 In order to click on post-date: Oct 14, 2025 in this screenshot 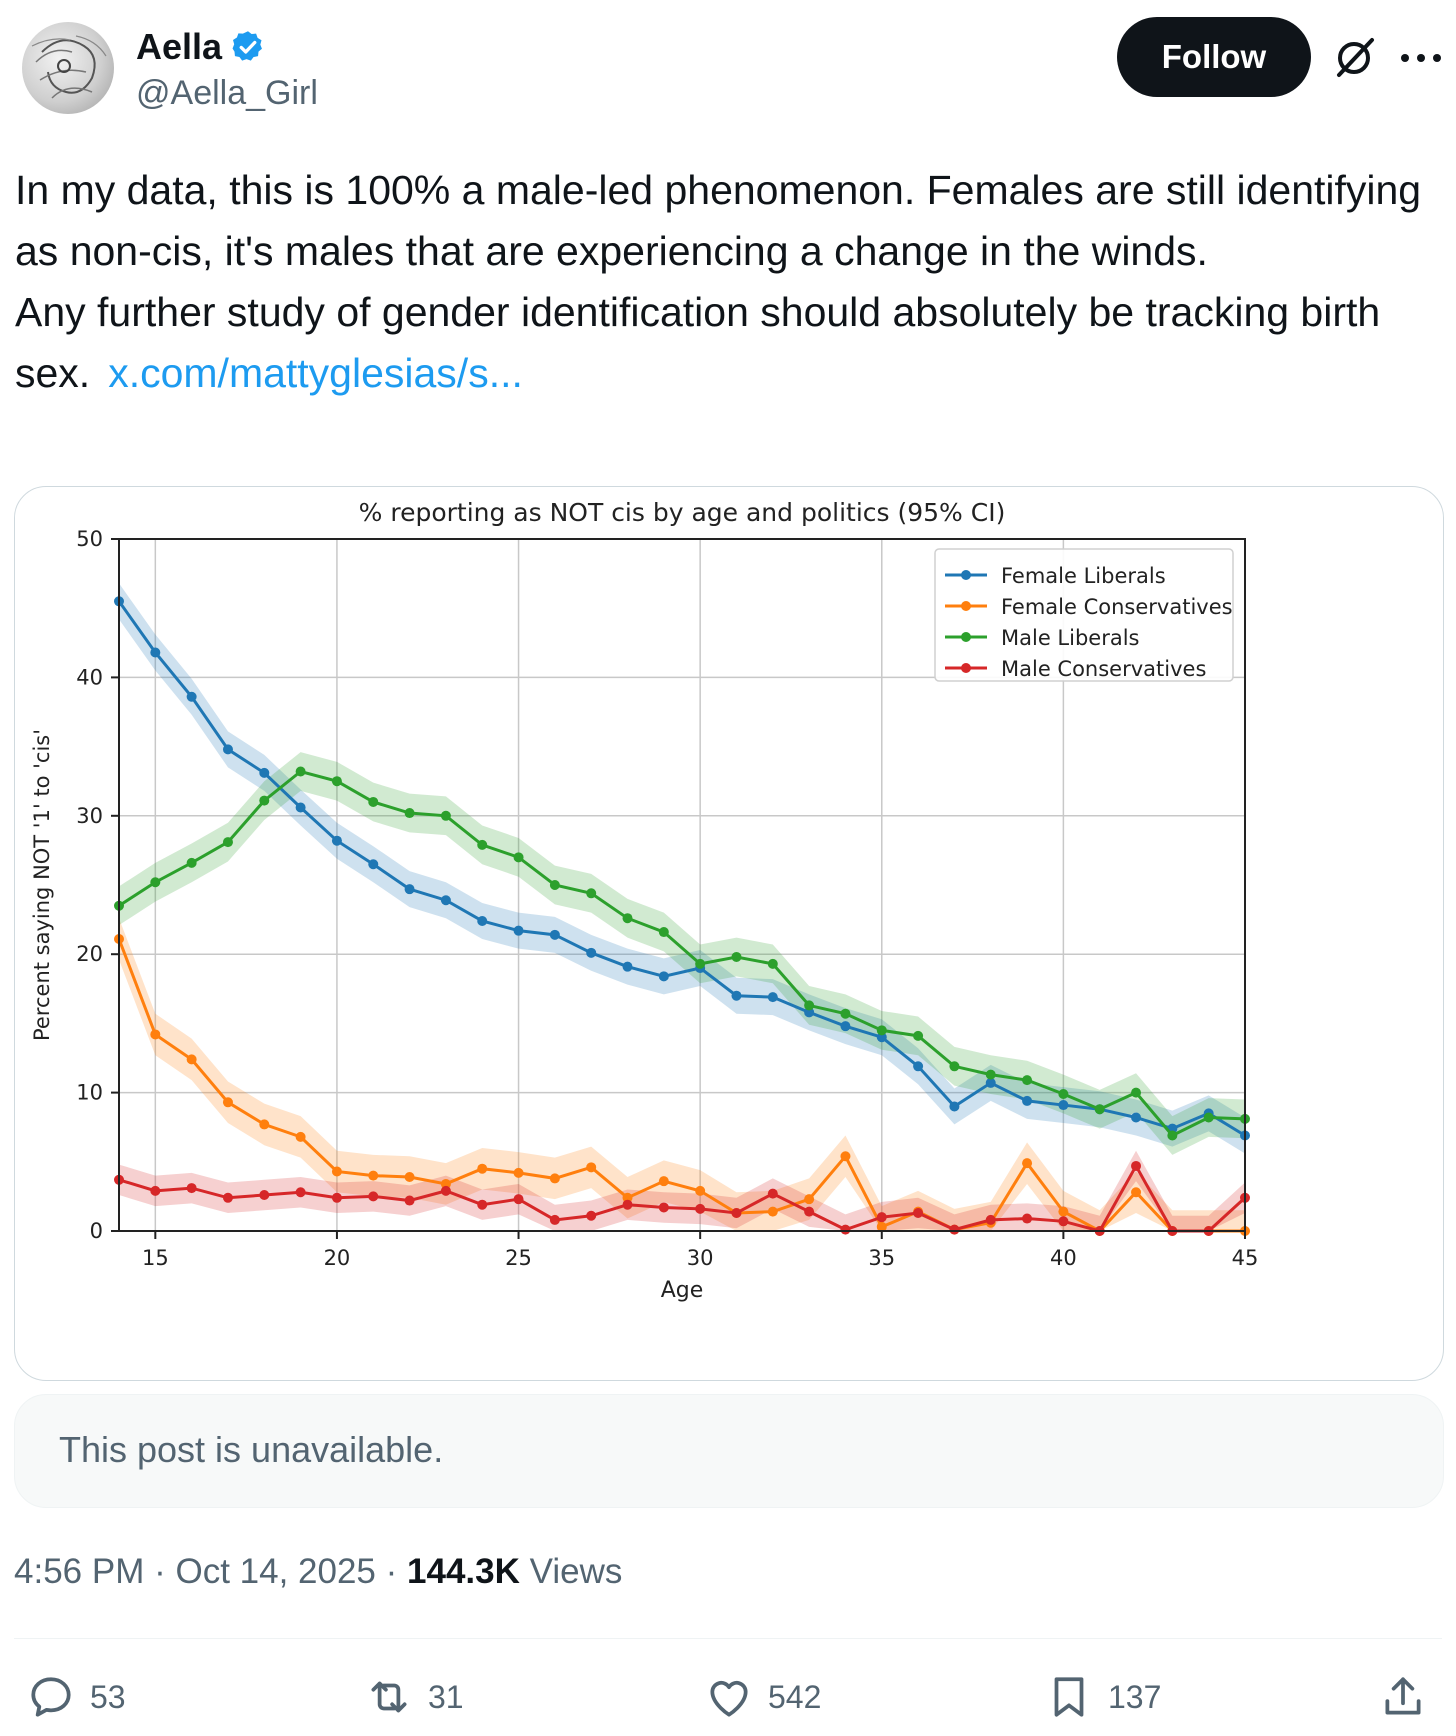, I will do `click(275, 1571)`.